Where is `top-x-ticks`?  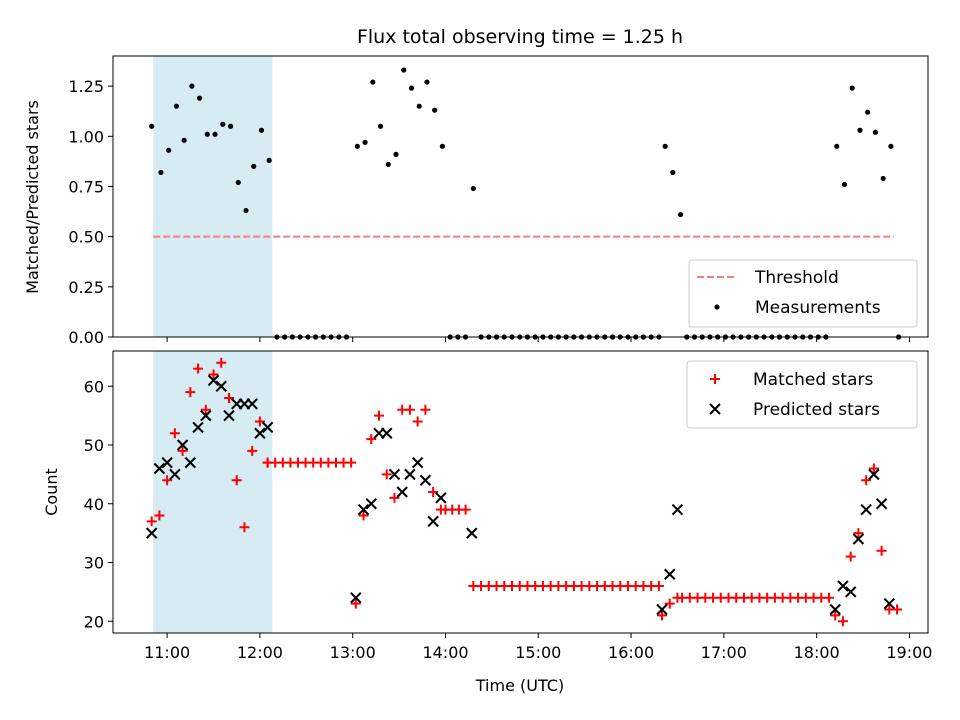
top-x-ticks is located at coordinates (538, 339).